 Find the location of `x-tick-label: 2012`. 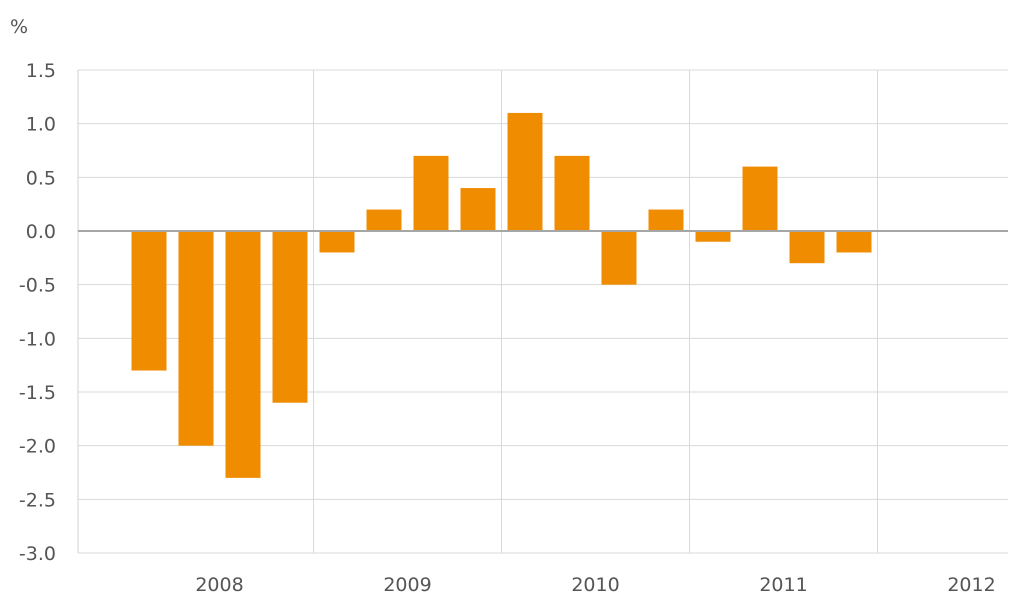

x-tick-label: 2012 is located at coordinates (971, 585).